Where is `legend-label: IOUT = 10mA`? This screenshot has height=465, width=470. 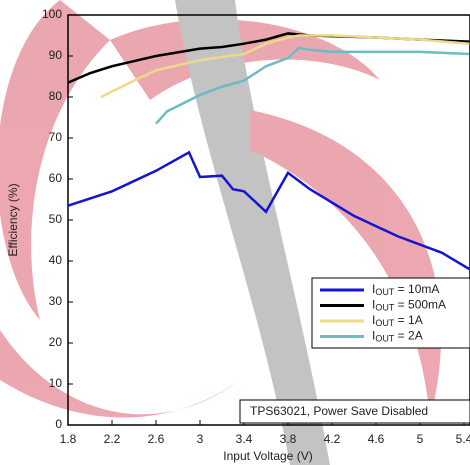
legend-label: IOUT = 10mA is located at coordinates (405, 289).